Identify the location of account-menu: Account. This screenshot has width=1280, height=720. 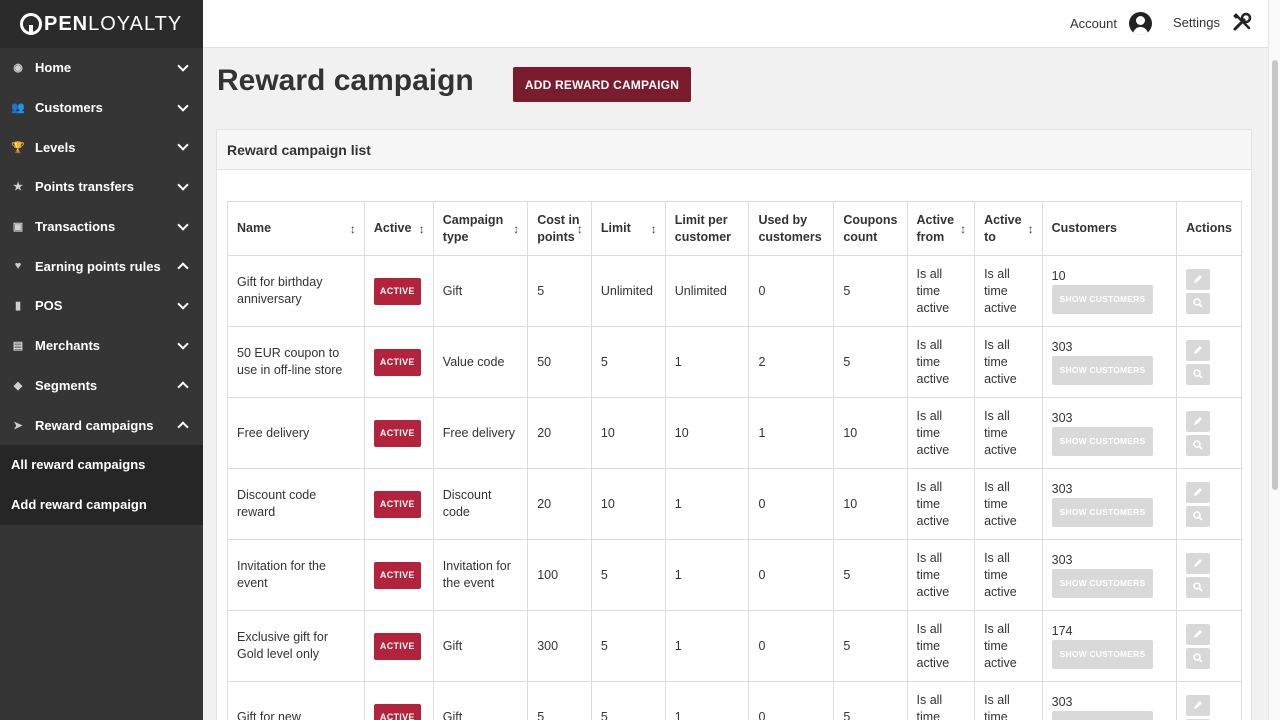
(1111, 23).